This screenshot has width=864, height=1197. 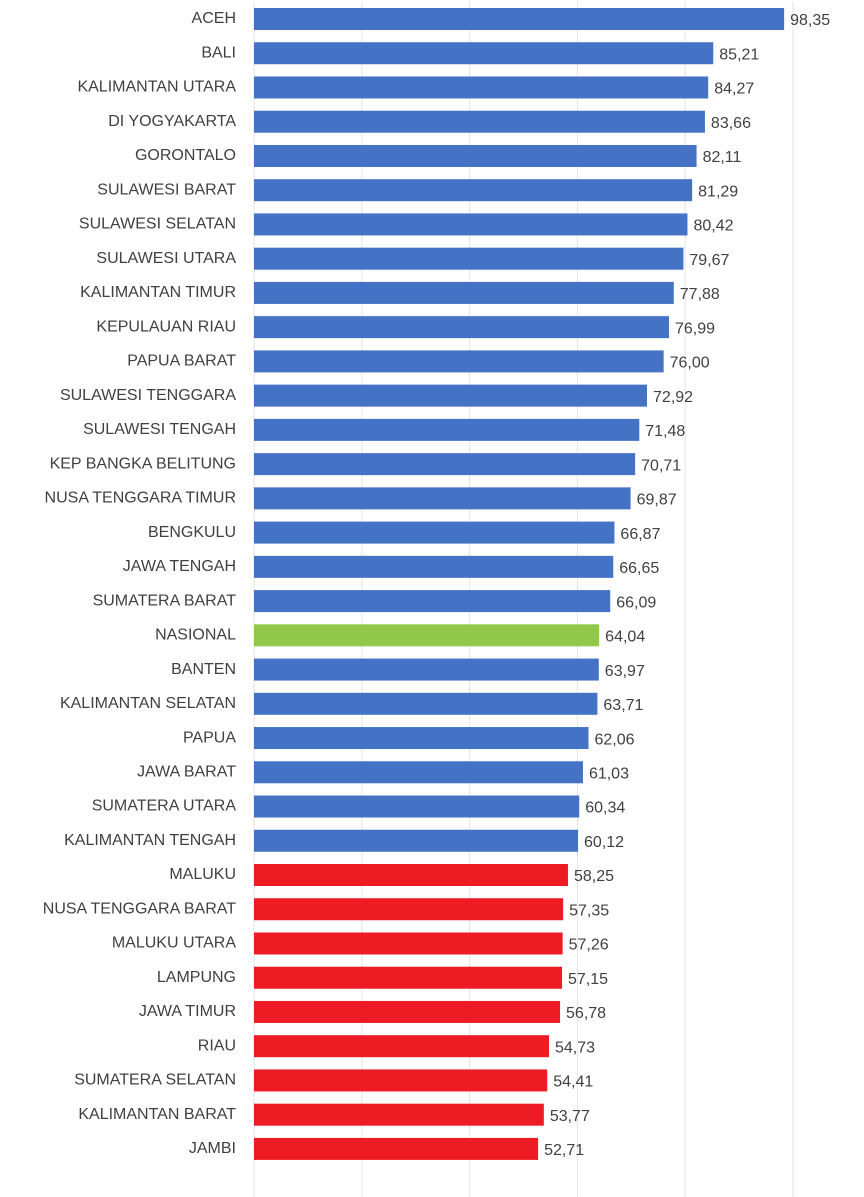 What do you see at coordinates (718, 191) in the screenshot?
I see `value-label: 81,29` at bounding box center [718, 191].